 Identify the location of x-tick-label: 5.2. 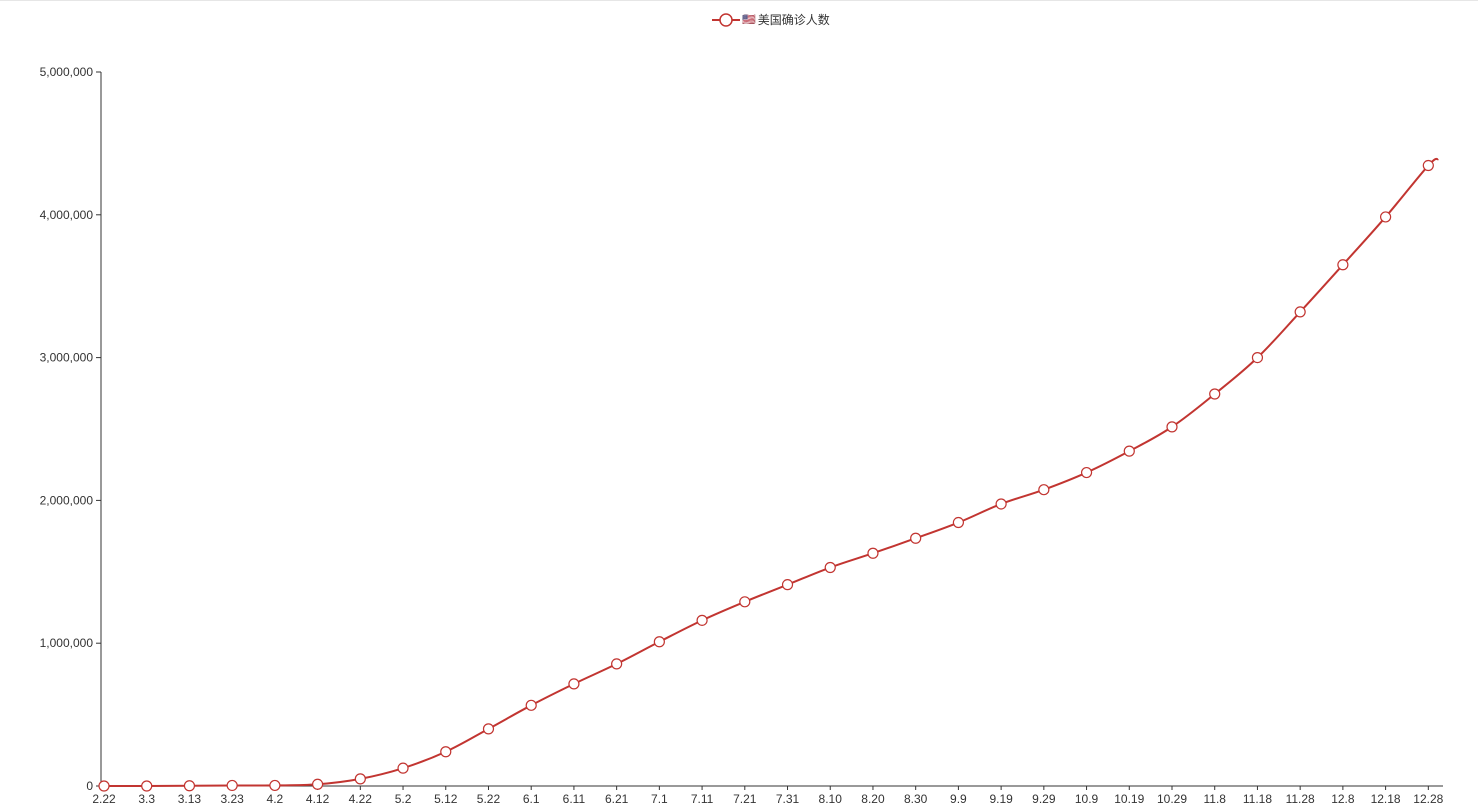
(403, 799).